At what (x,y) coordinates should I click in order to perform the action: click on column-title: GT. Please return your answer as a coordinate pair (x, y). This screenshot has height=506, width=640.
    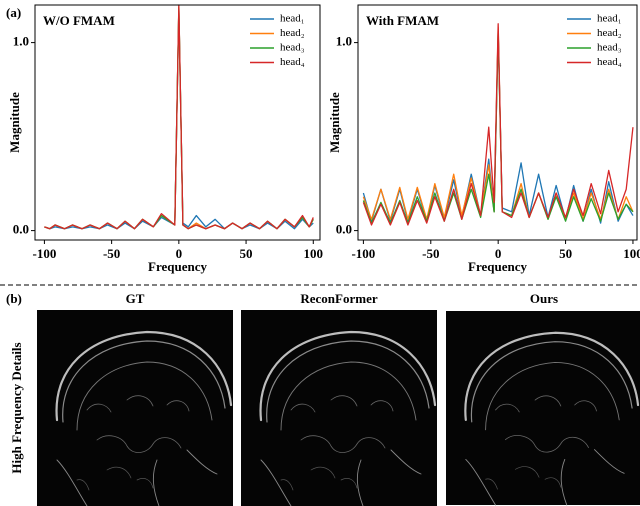
    Looking at the image, I should click on (135, 298).